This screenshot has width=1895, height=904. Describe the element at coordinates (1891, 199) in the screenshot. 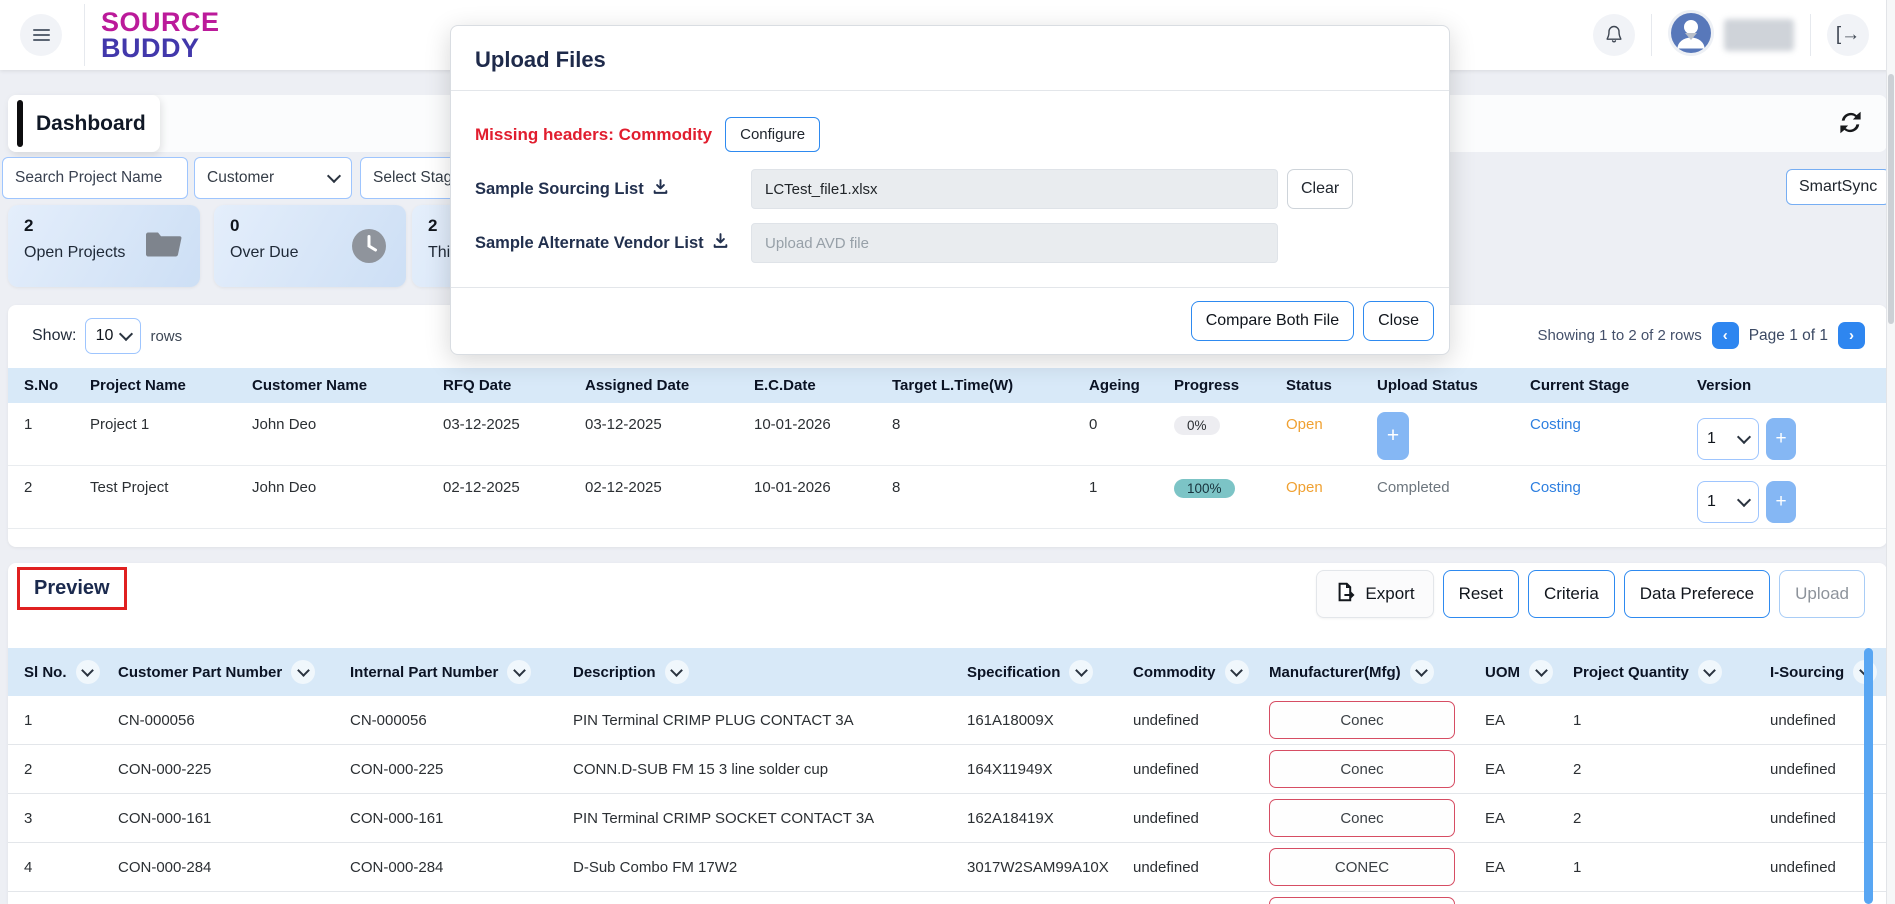

I see `page-scrollbar-thumb` at that location.